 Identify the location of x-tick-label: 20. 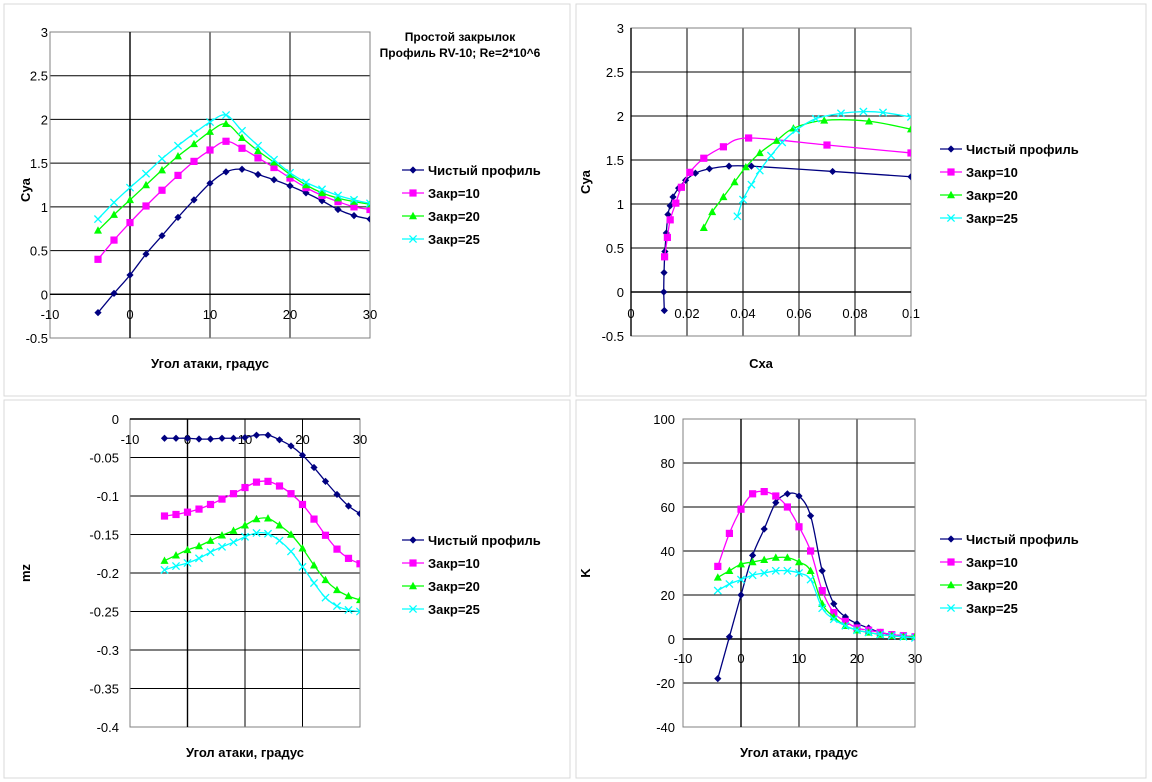
(290, 314).